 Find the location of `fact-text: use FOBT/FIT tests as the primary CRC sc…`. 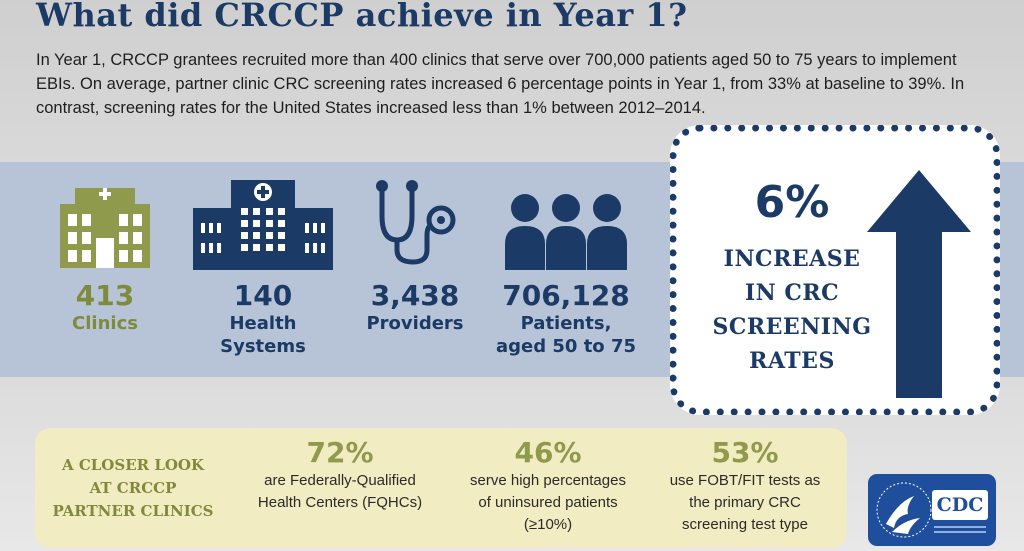

fact-text: use FOBT/FIT tests as the primary CRC sc… is located at coordinates (745, 502).